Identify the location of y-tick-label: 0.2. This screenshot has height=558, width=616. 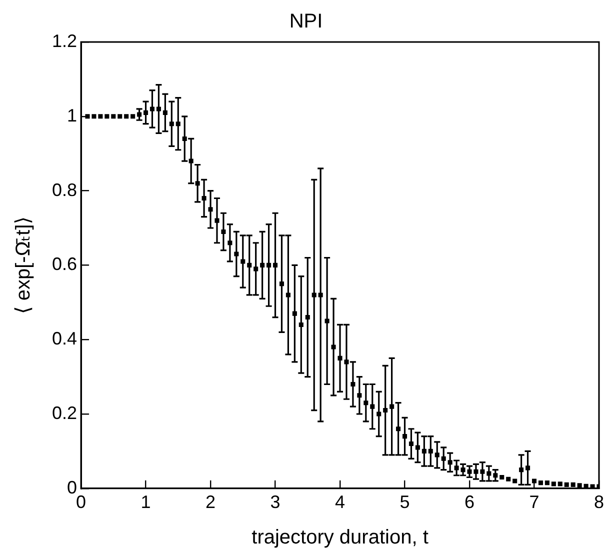
(65, 412).